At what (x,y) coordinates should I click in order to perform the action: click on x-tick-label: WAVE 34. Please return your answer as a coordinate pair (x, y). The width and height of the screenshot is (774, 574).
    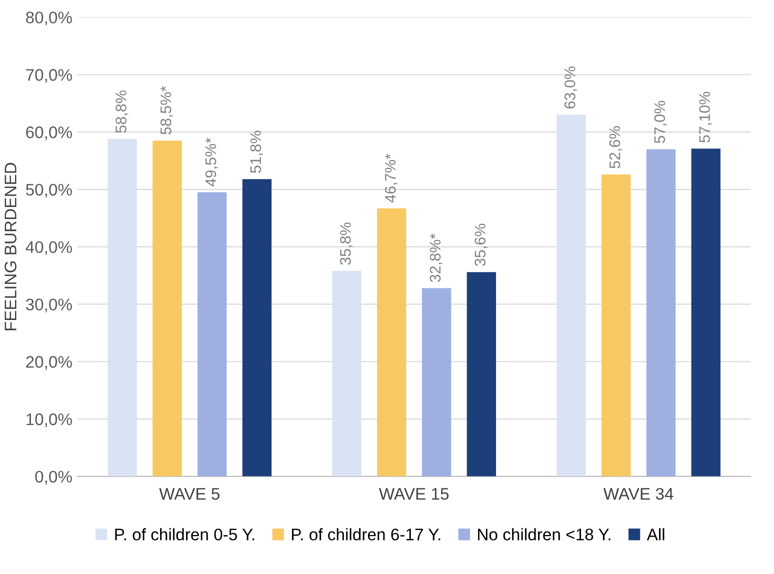
    Looking at the image, I should click on (638, 494).